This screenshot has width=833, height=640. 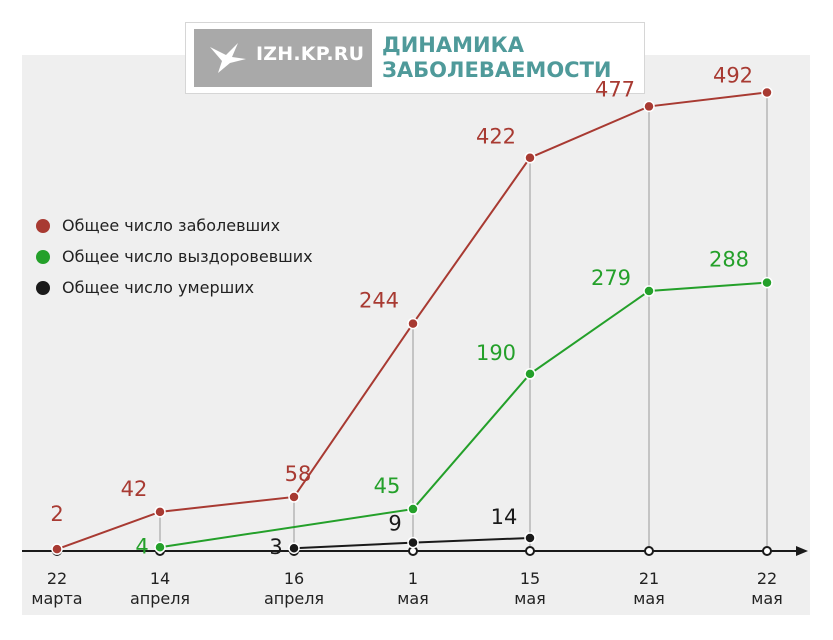 I want to click on header: IZH.KP.RU ДИНАМИКА ЗАБОЛЕВАЕМОСТИ, so click(x=415, y=58).